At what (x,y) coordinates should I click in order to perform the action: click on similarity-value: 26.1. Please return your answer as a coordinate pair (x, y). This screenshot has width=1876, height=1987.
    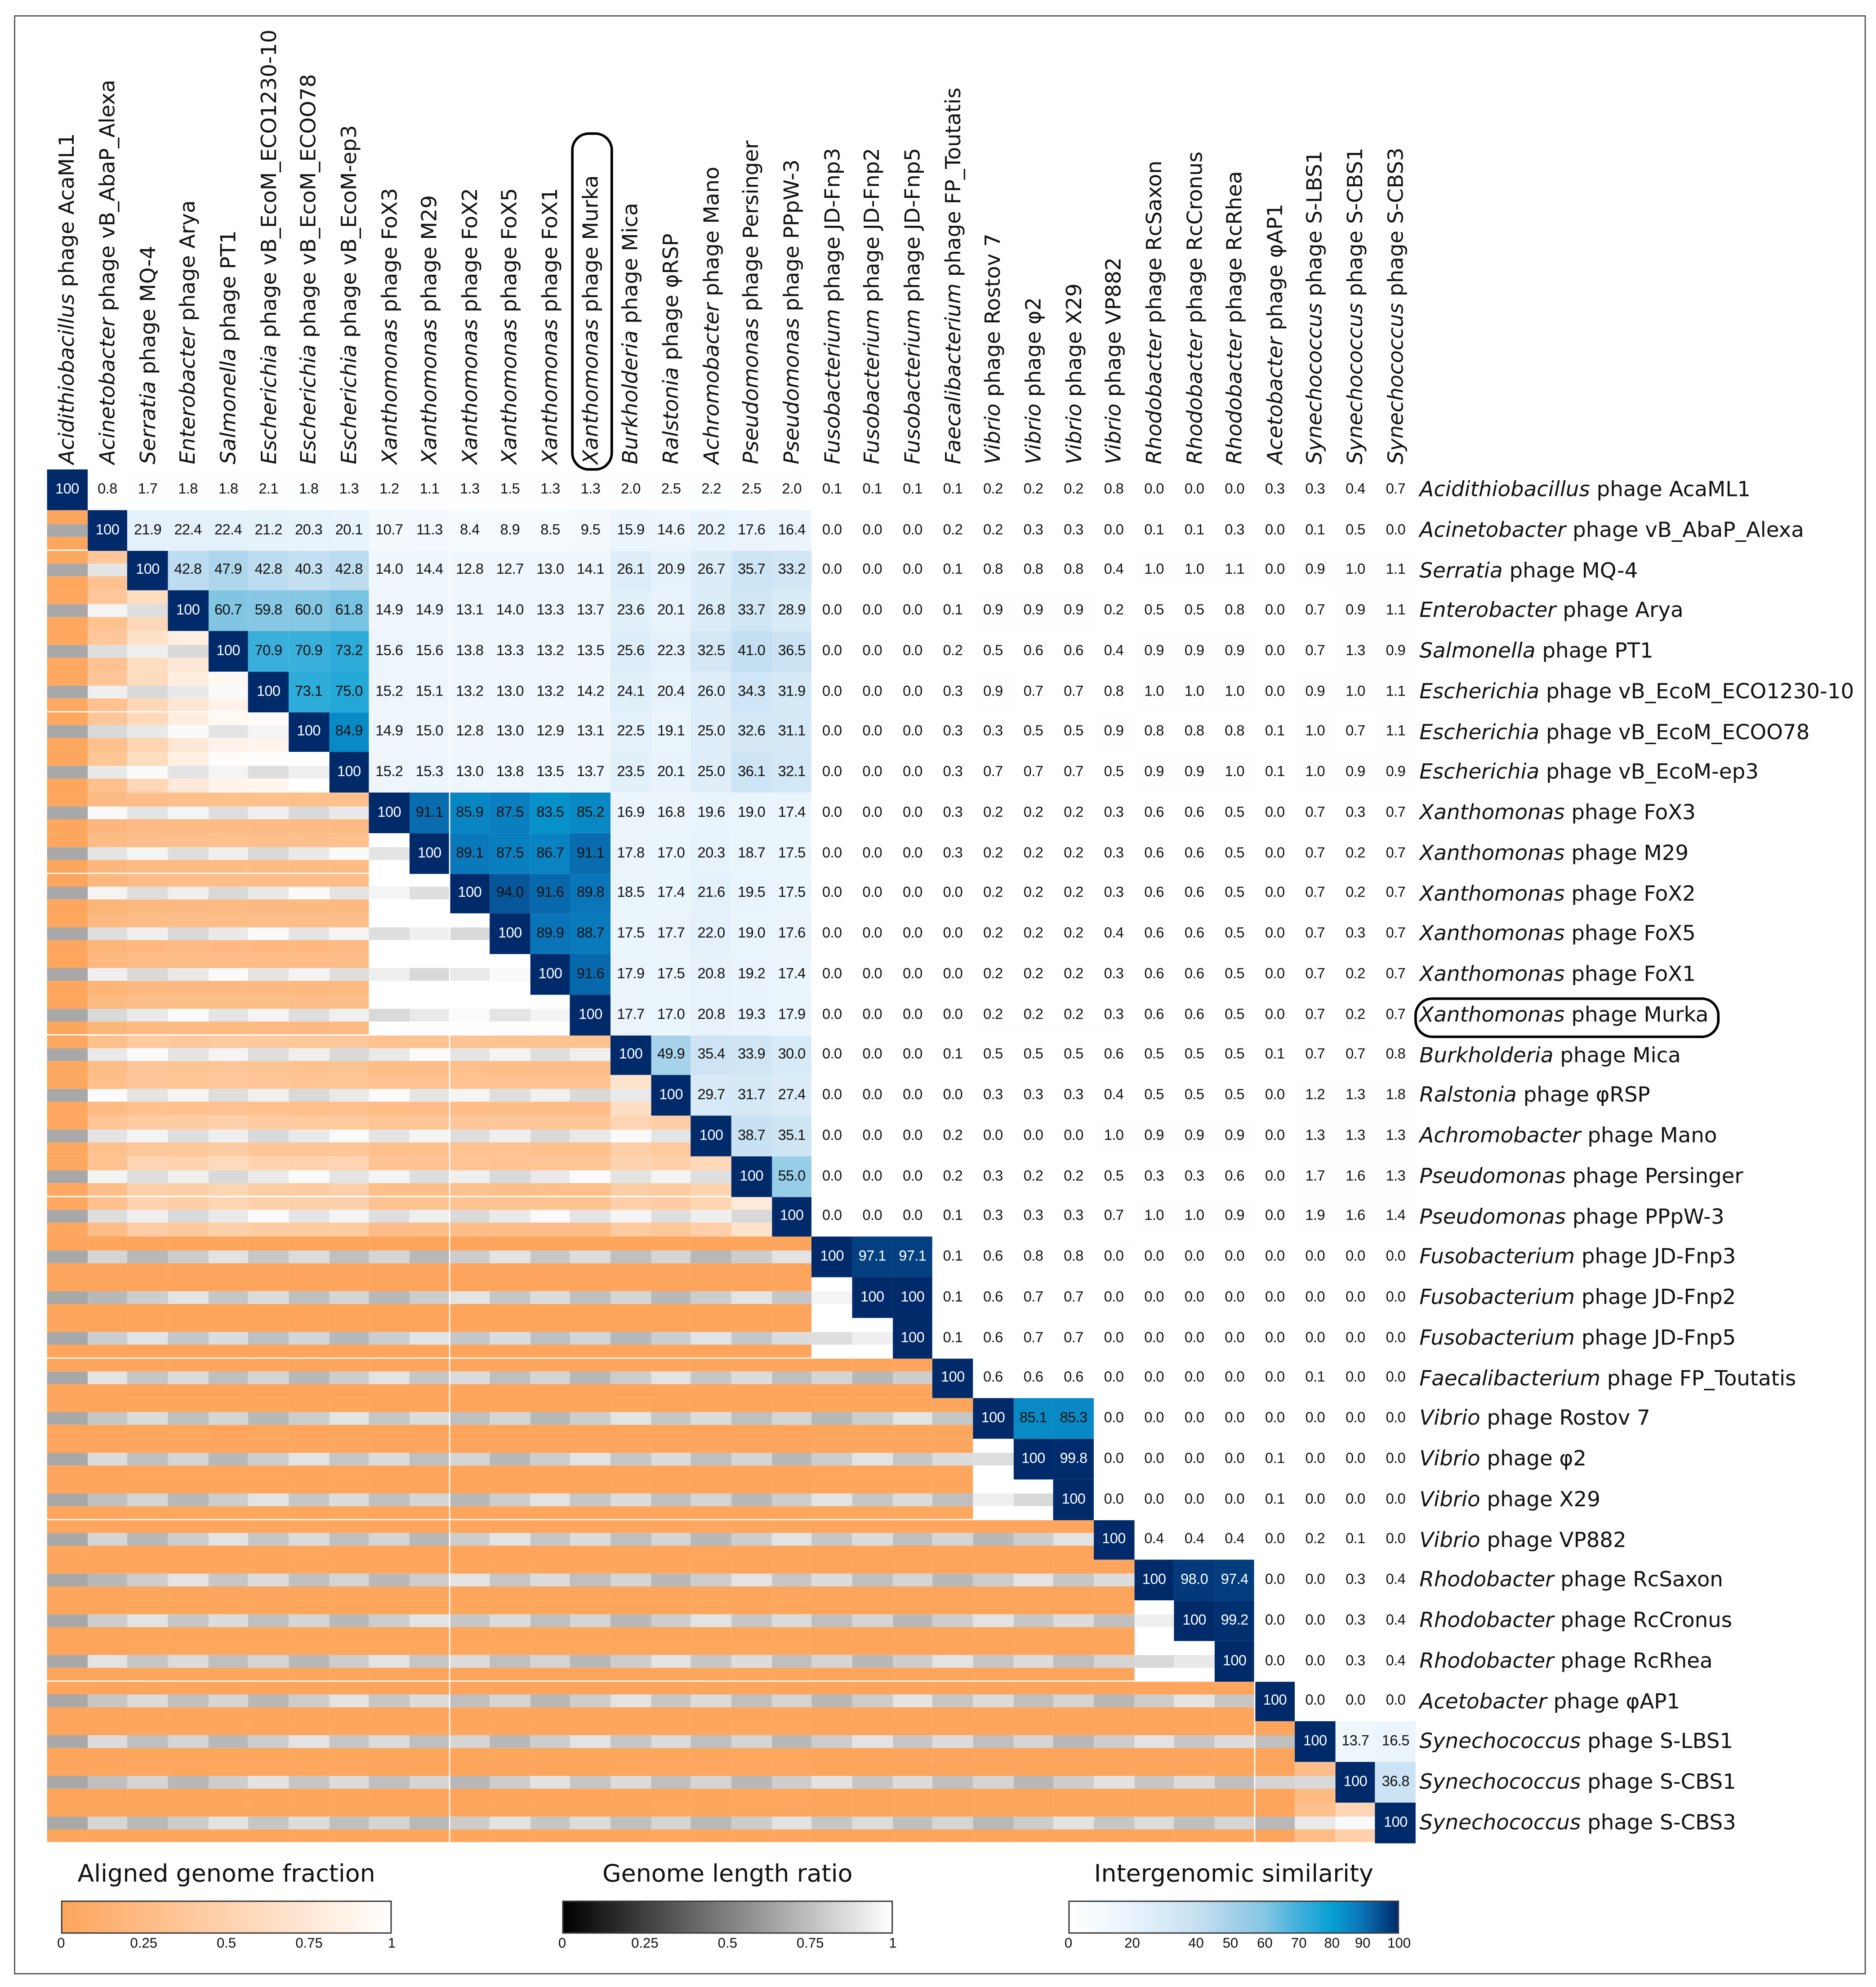
    Looking at the image, I should click on (631, 570).